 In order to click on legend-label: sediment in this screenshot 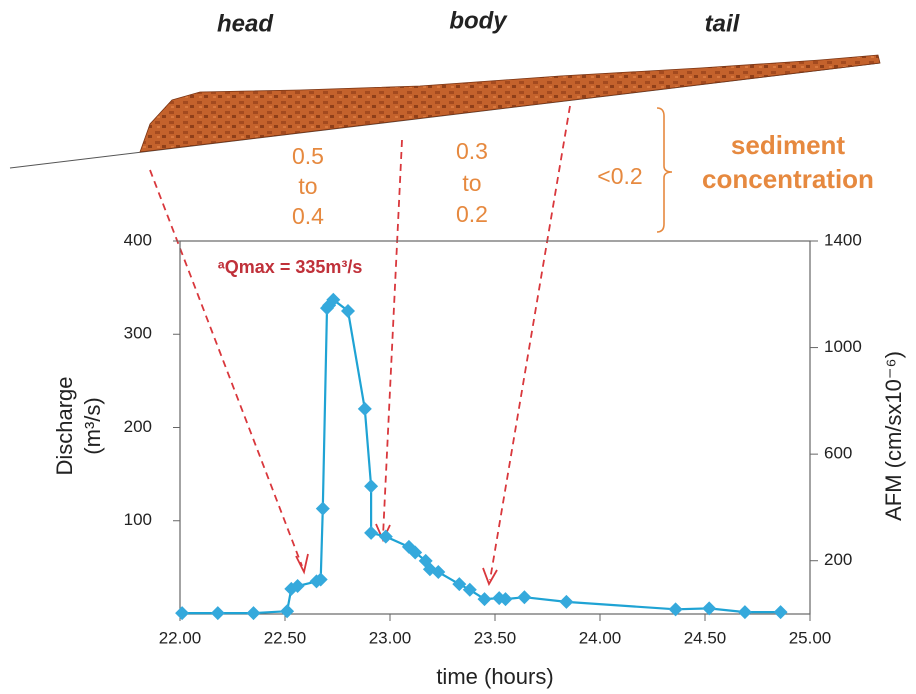, I will do `click(788, 145)`.